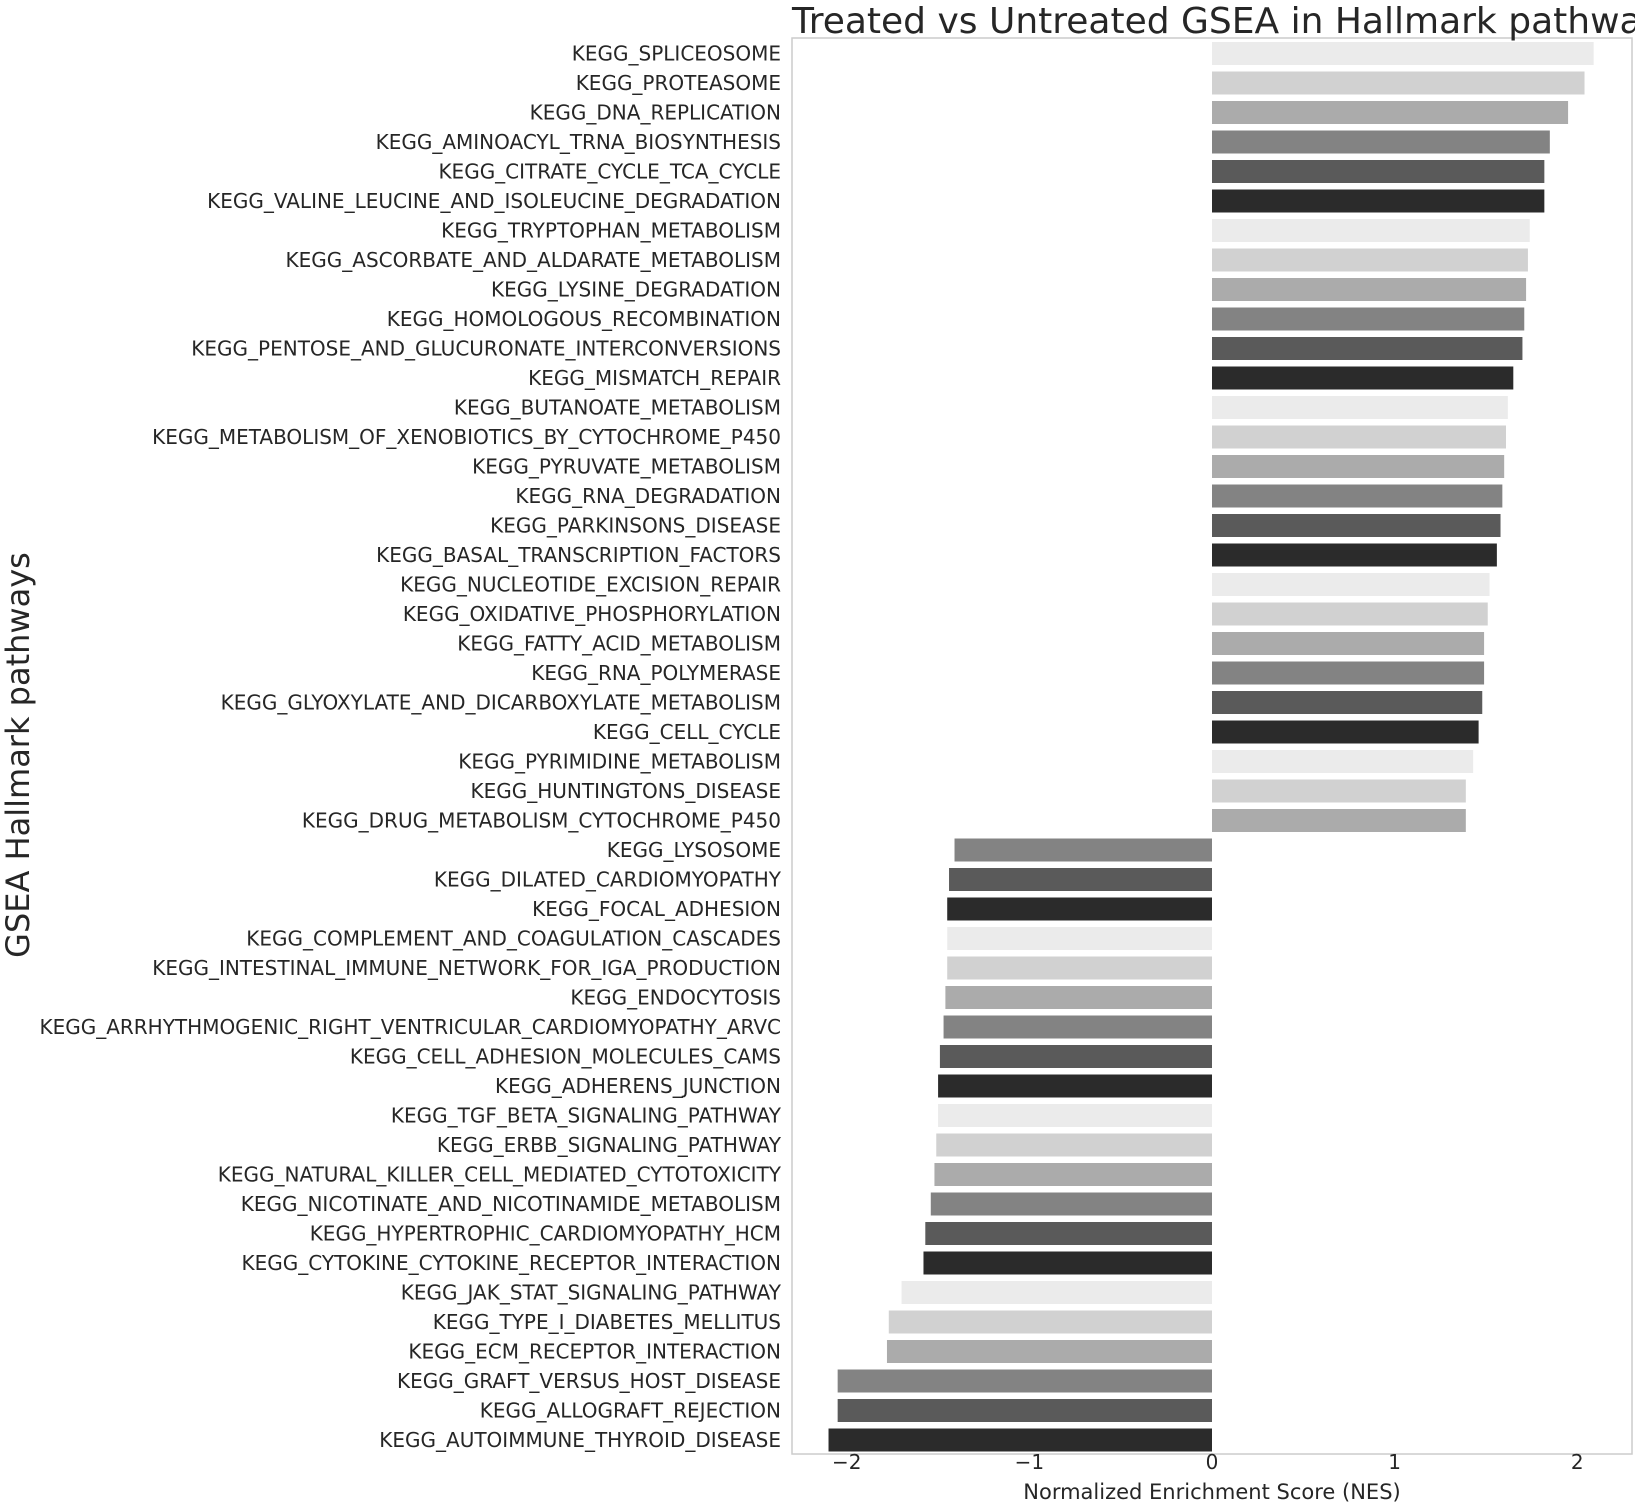 This screenshot has height=1511, width=1635. I want to click on bar-kegg-basal-transcription-factors, so click(1354, 555).